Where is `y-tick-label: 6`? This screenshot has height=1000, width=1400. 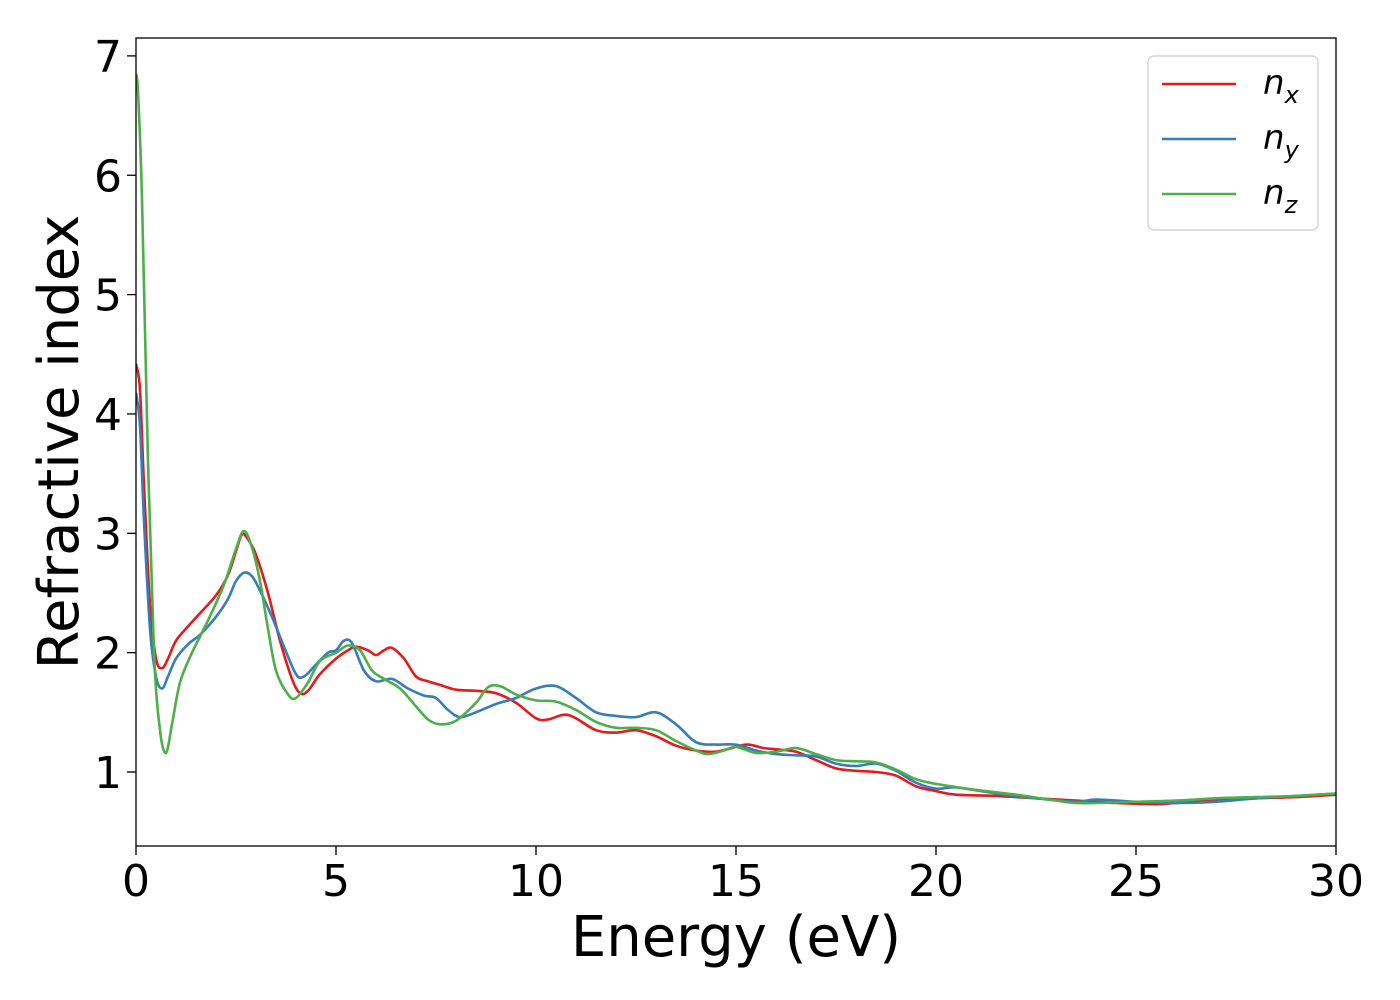
y-tick-label: 6 is located at coordinates (108, 176).